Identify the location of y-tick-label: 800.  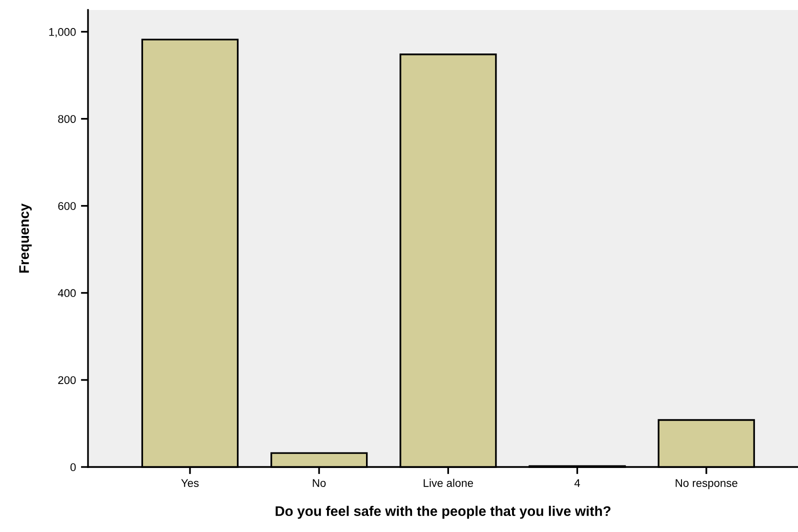
(67, 119).